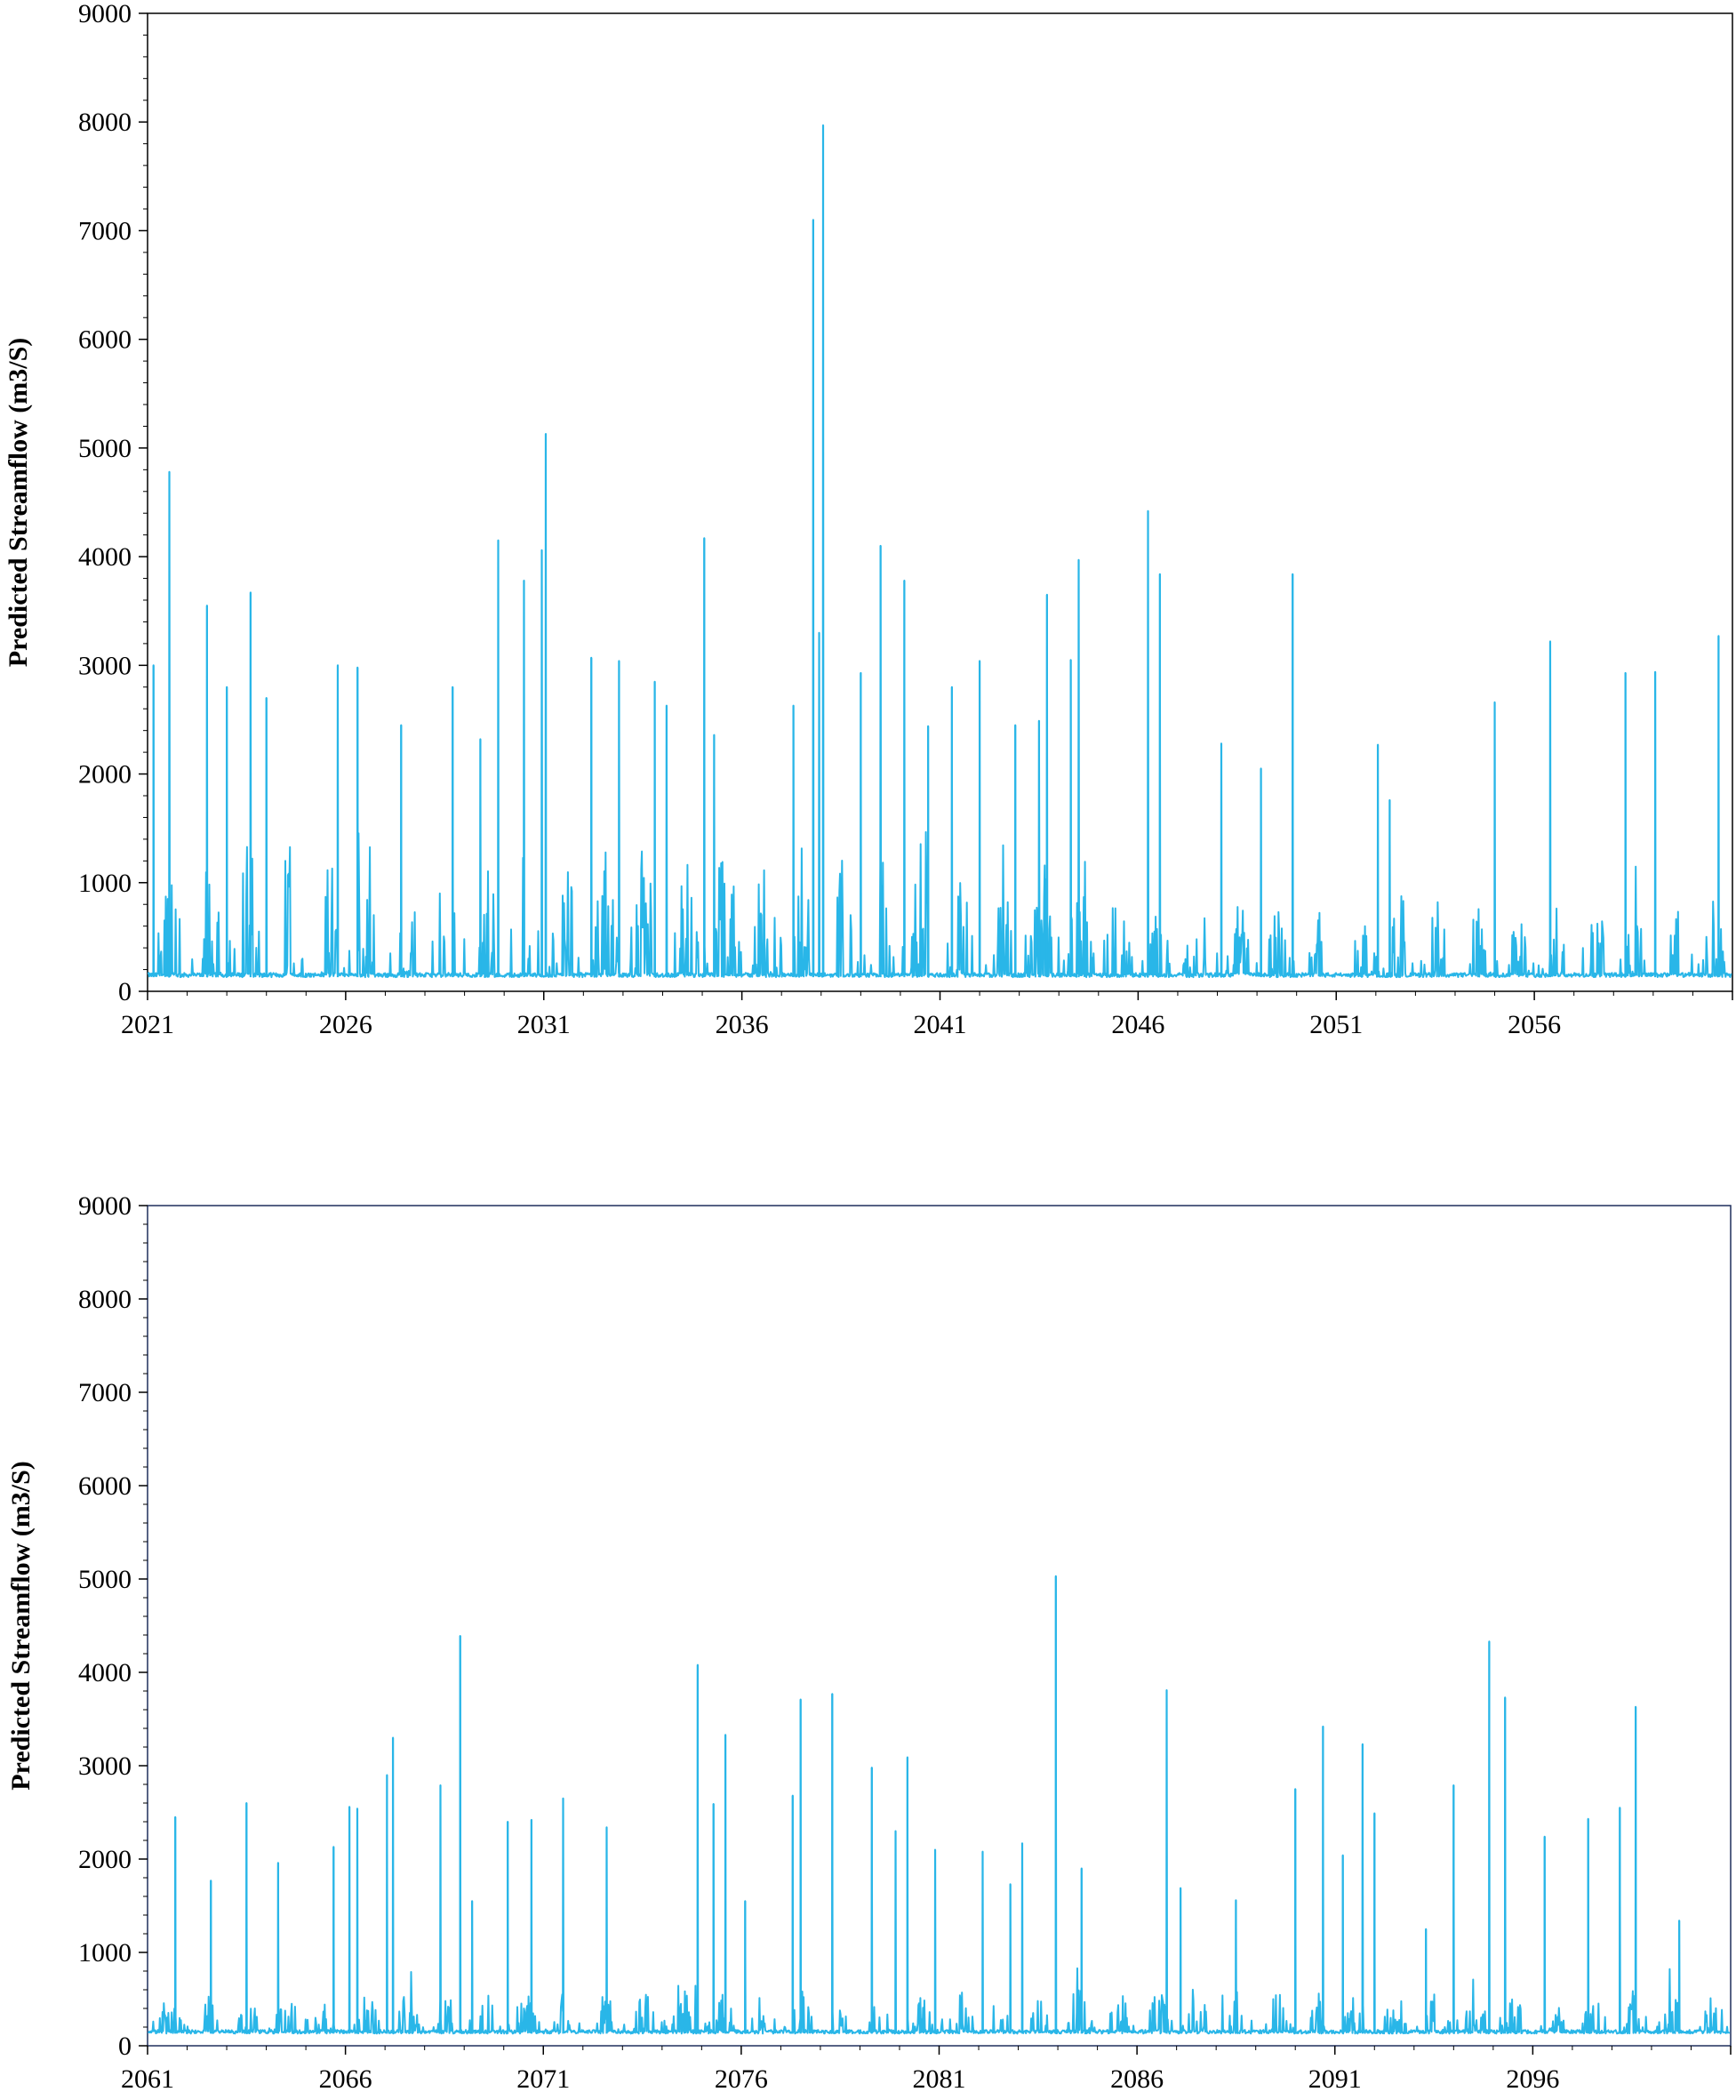 The image size is (1736, 2100). Describe the element at coordinates (544, 1024) in the screenshot. I see `x-tick-label: 2031` at that location.